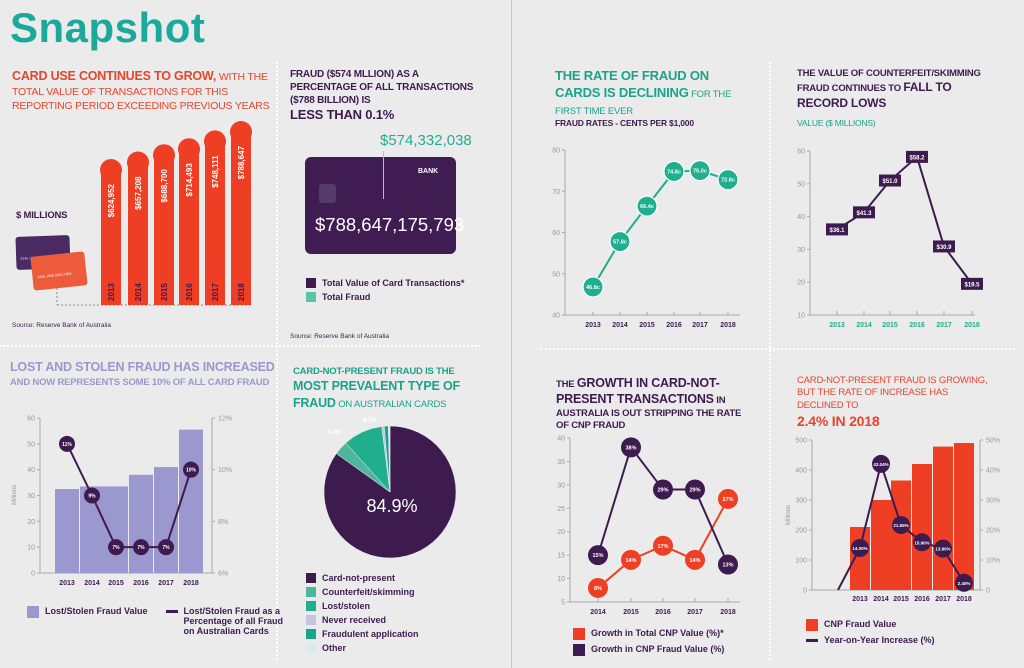 Image resolution: width=1024 pixels, height=668 pixels. Describe the element at coordinates (334, 648) in the screenshot. I see `legend-label: Other` at that location.